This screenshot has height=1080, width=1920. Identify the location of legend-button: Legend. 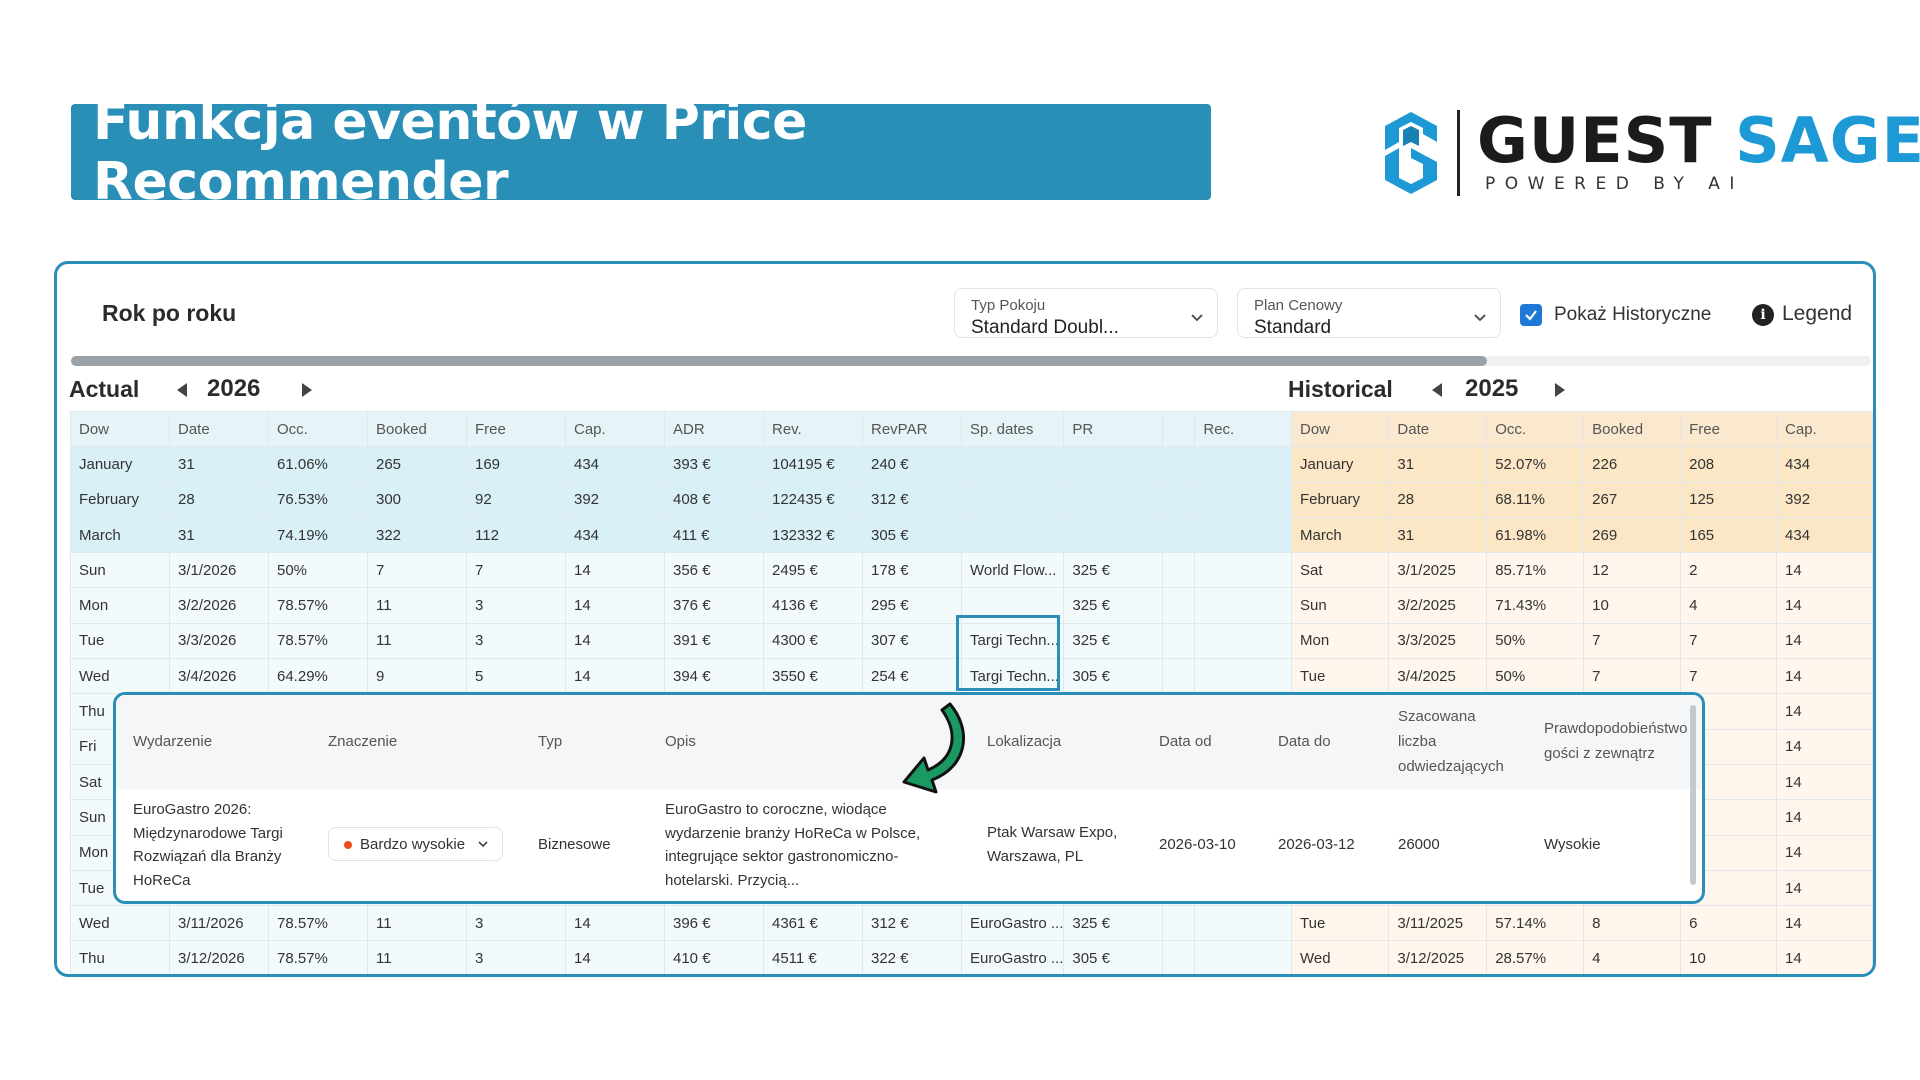
(1817, 313).